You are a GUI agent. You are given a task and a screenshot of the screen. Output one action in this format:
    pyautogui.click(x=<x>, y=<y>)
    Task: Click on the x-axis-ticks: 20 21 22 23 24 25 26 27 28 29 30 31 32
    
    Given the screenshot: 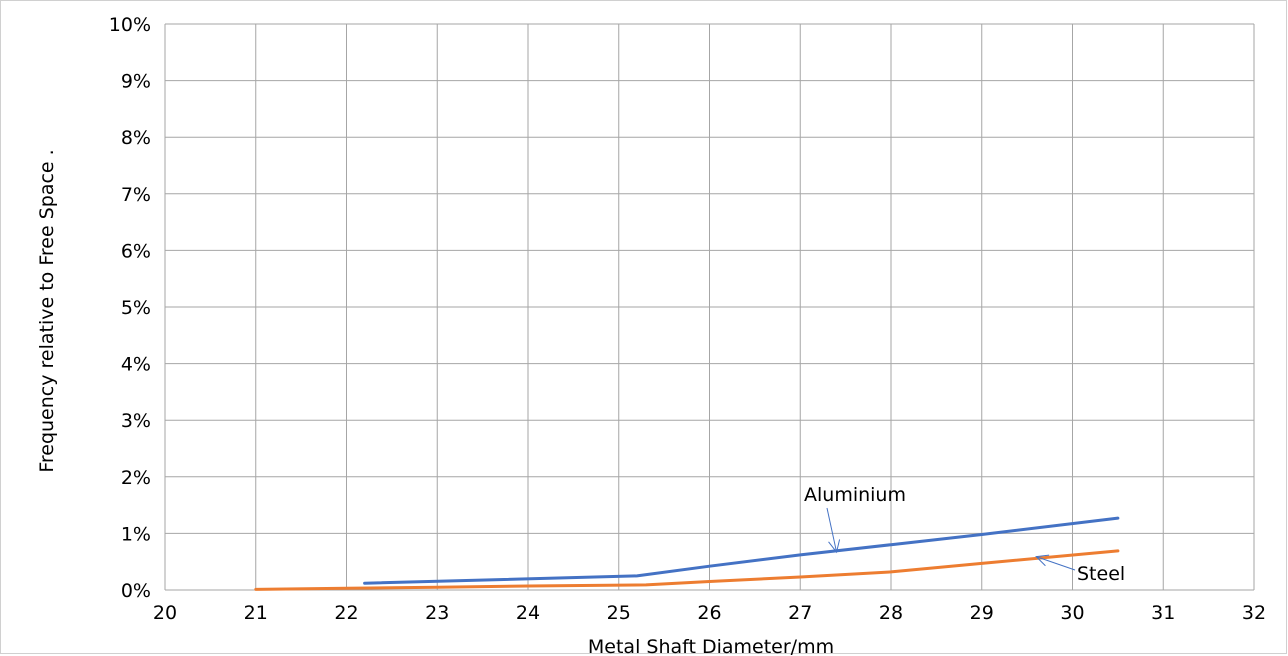 What is the action you would take?
    pyautogui.click(x=709, y=613)
    